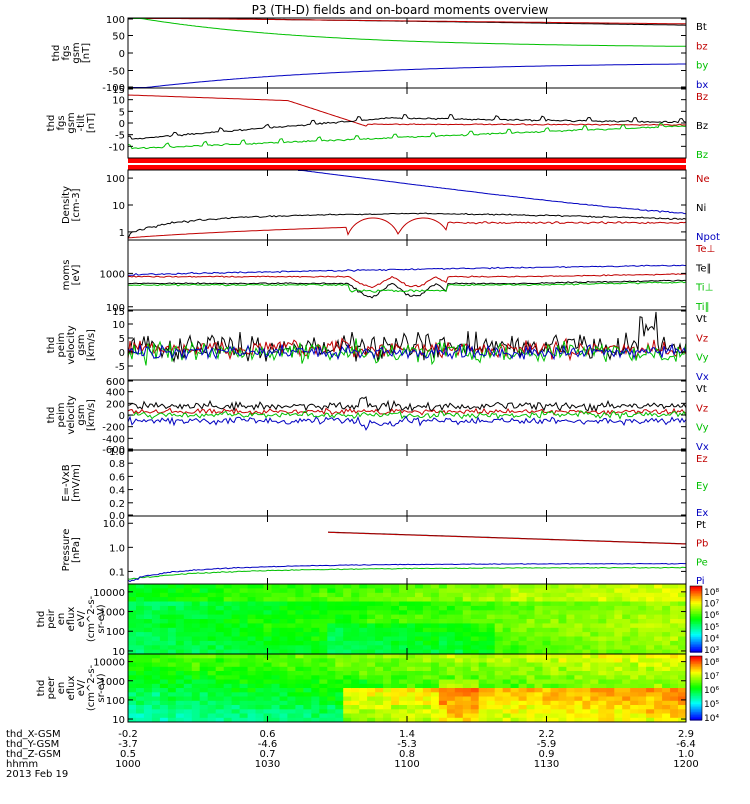 The image size is (750, 804). I want to click on legend-entry: Bz, so click(702, 126).